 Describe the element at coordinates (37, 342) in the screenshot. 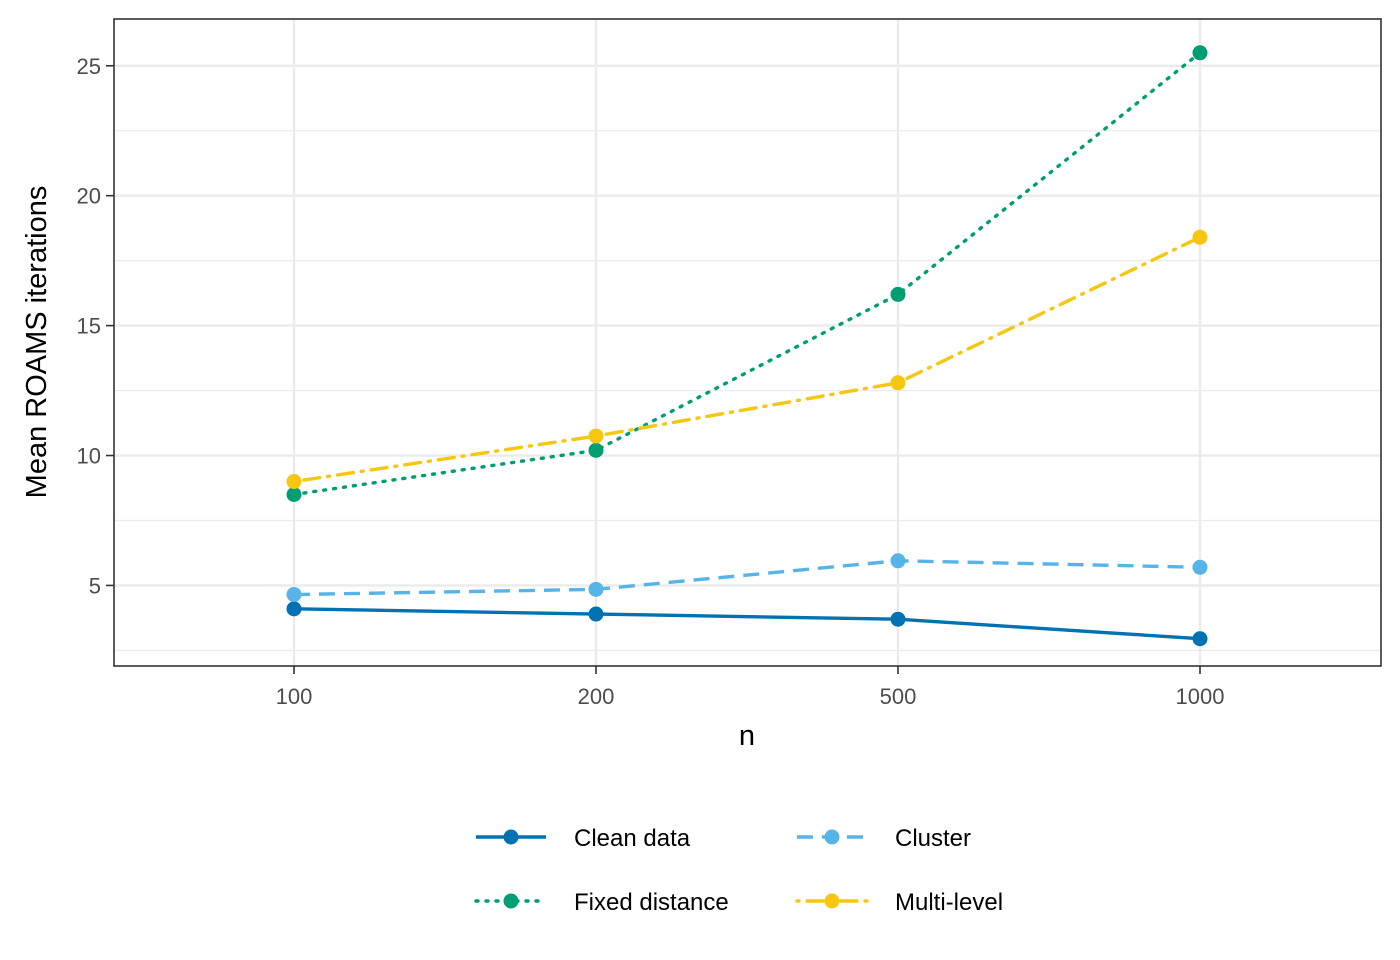

I see `y-axis-title: Mean ROAMS iterations` at that location.